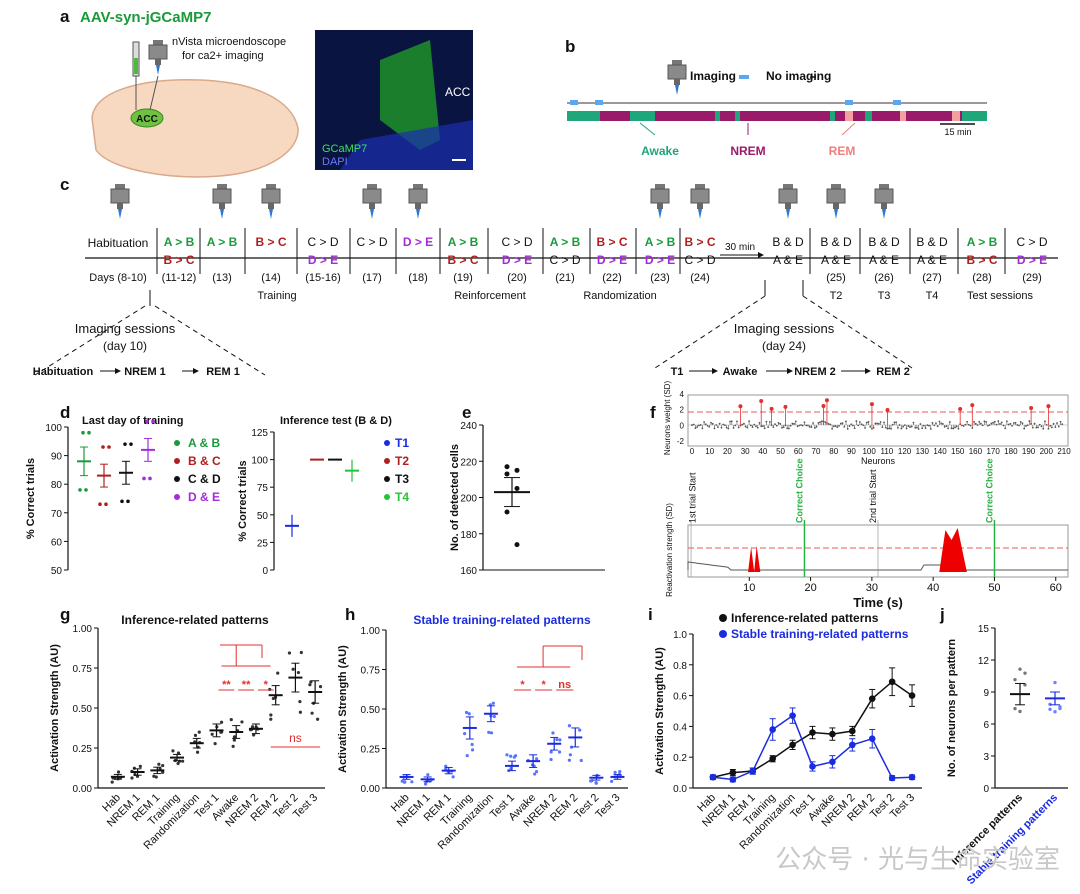 Image resolution: width=1080 pixels, height=894 pixels. Describe the element at coordinates (271, 278) in the screenshot. I see `session-day-label: (14)` at that location.